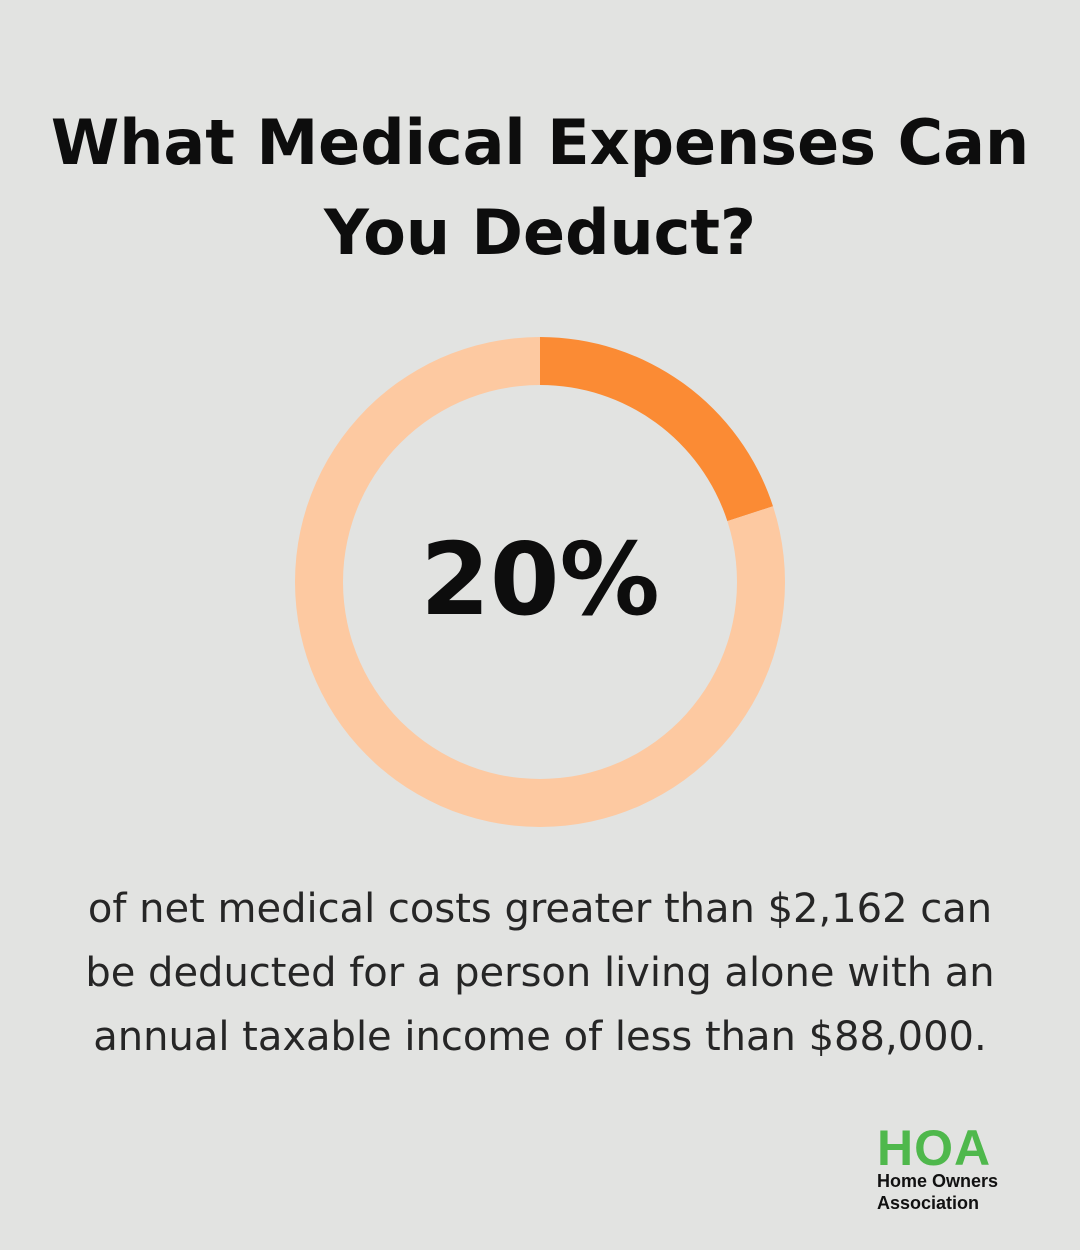 Image resolution: width=1080 pixels, height=1250 pixels. What do you see at coordinates (934, 1148) in the screenshot?
I see `logo-mark: HOA` at bounding box center [934, 1148].